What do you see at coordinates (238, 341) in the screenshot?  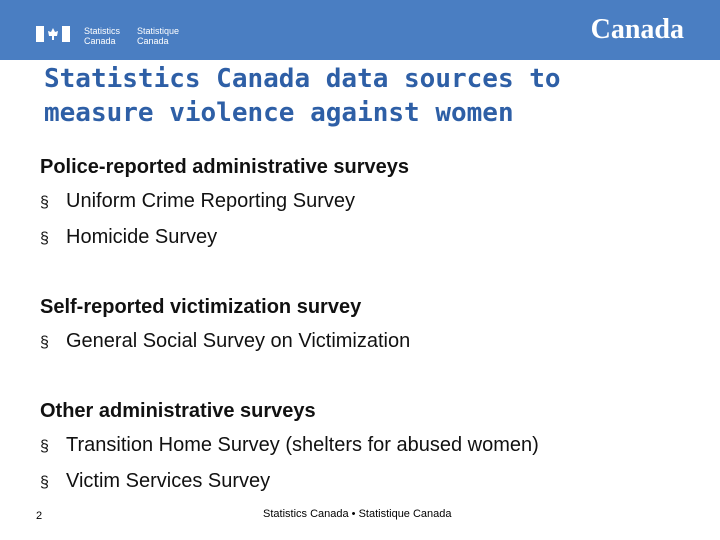 I see `item-text: General Social Survey on Victimization` at bounding box center [238, 341].